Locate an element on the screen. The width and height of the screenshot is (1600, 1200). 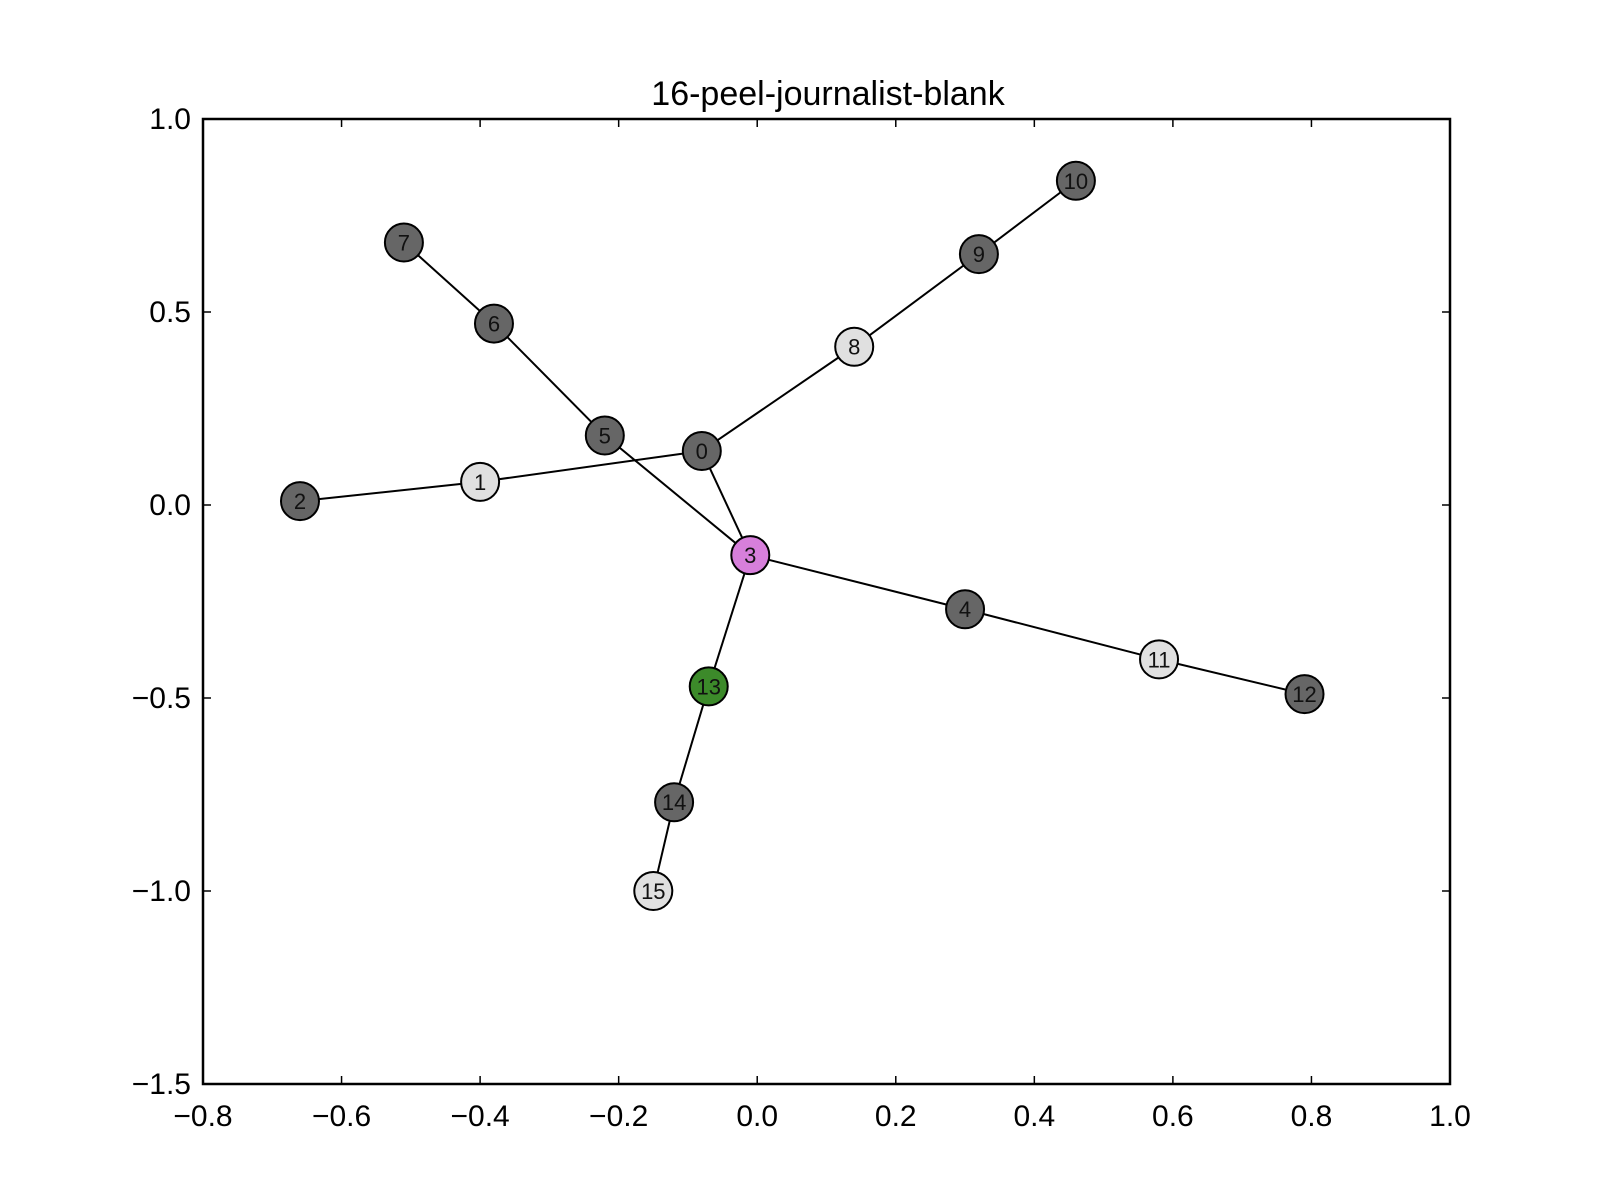
node-9: 9 is located at coordinates (978, 254).